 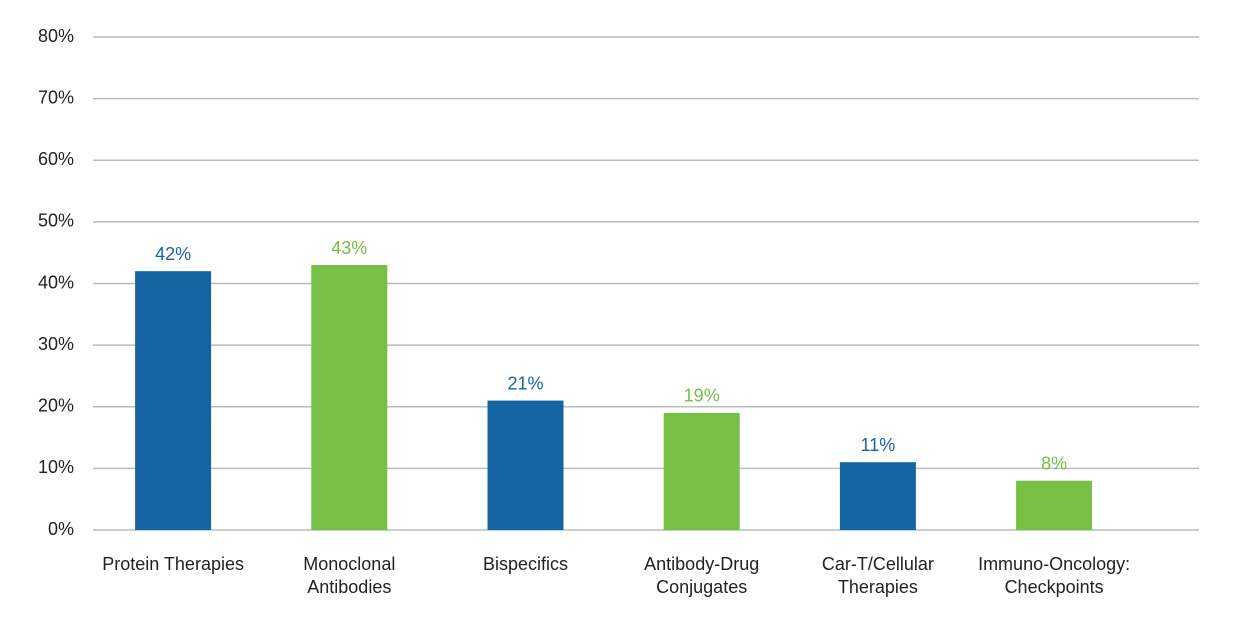 What do you see at coordinates (56, 221) in the screenshot?
I see `y-tick-label: 50%` at bounding box center [56, 221].